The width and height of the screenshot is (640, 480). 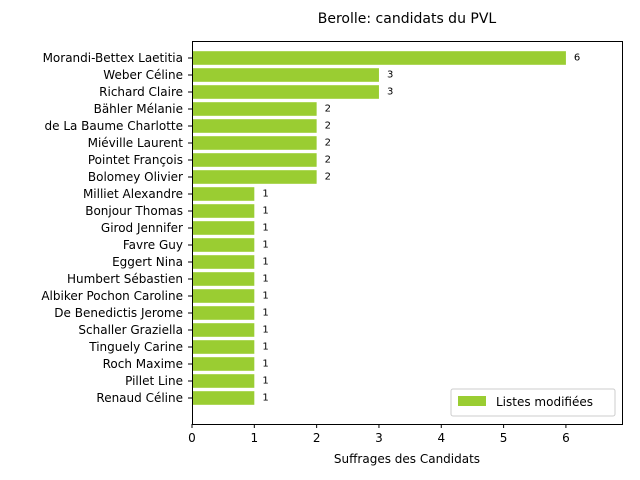 What do you see at coordinates (114, 126) in the screenshot?
I see `category-label: de La Baume Charlotte` at bounding box center [114, 126].